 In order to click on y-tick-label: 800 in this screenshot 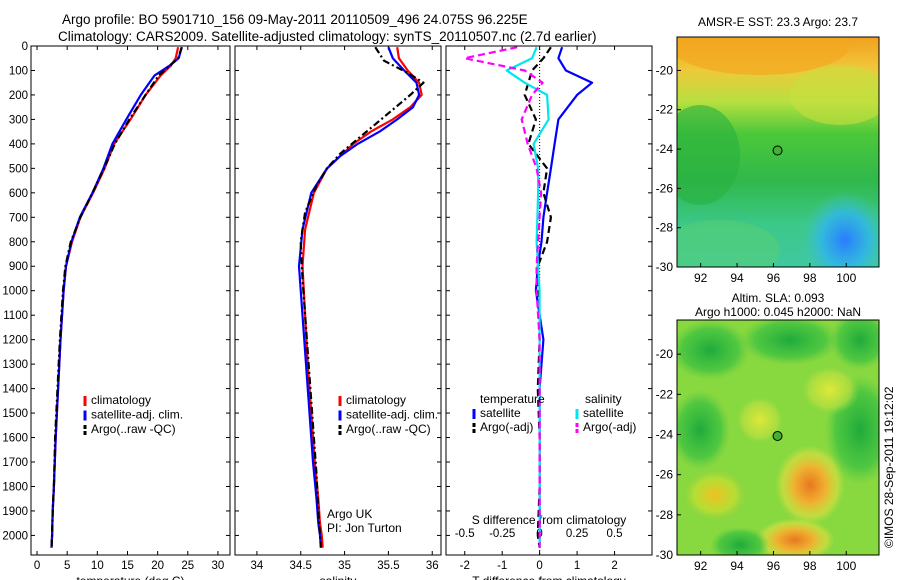, I will do `click(18, 243)`.